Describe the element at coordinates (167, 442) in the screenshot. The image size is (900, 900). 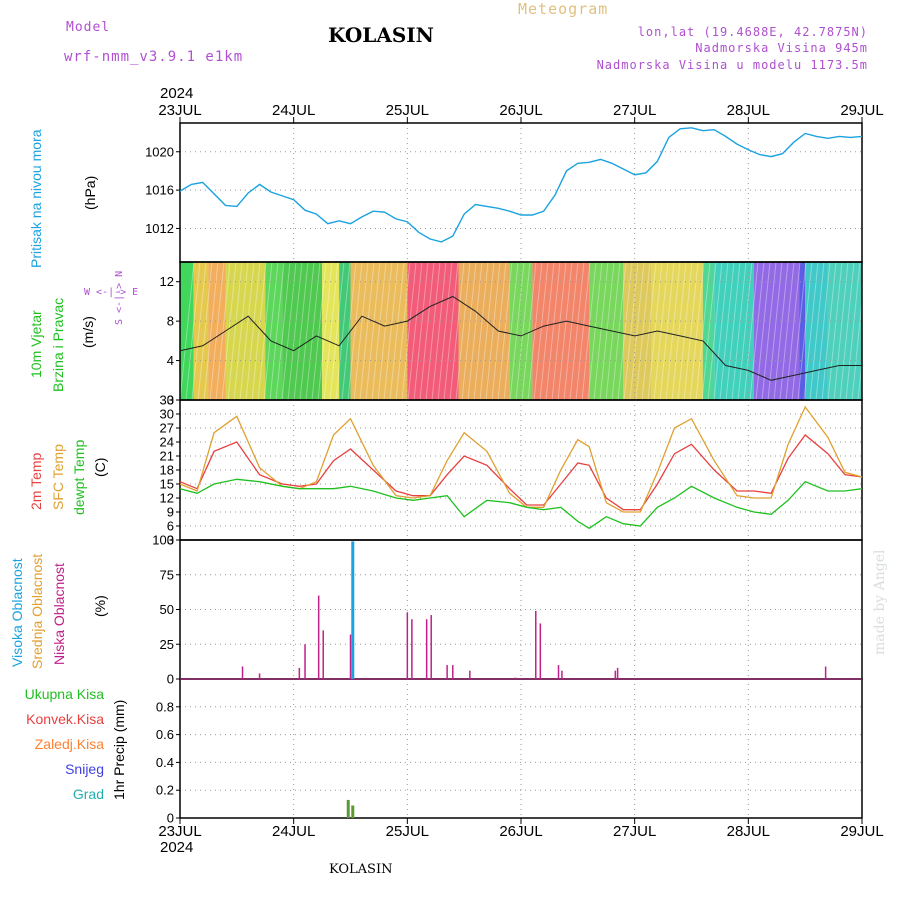
I see `y-tick-label: 24` at that location.